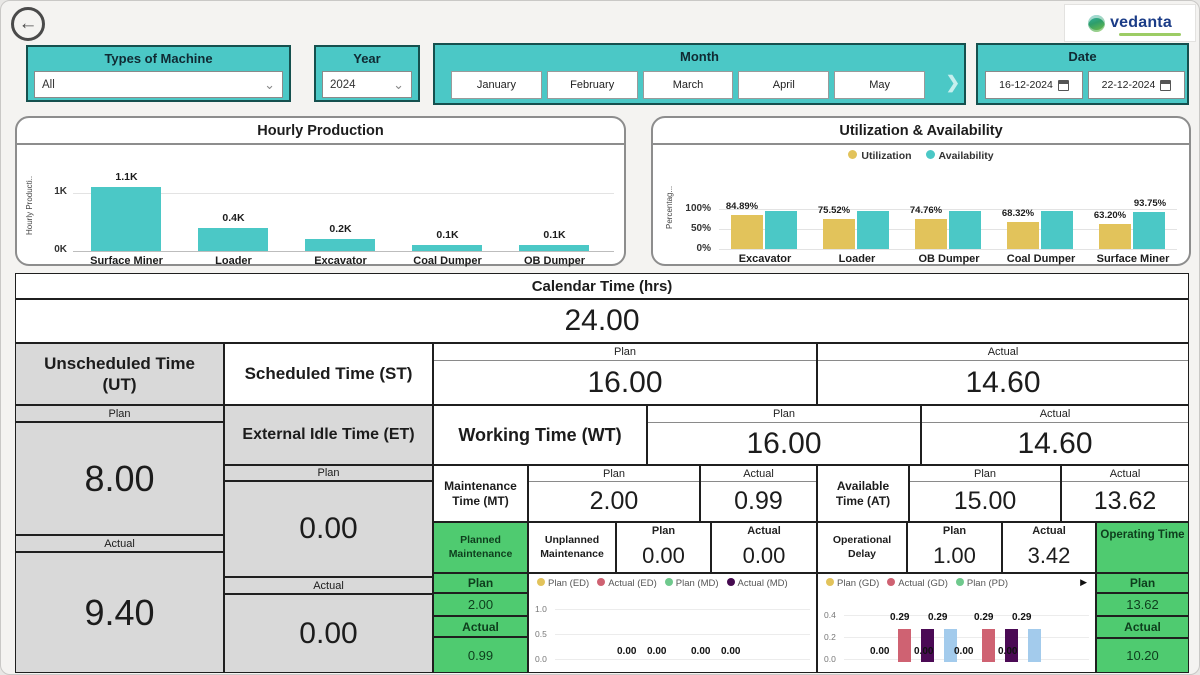  I want to click on date-label: Date, so click(1082, 56).